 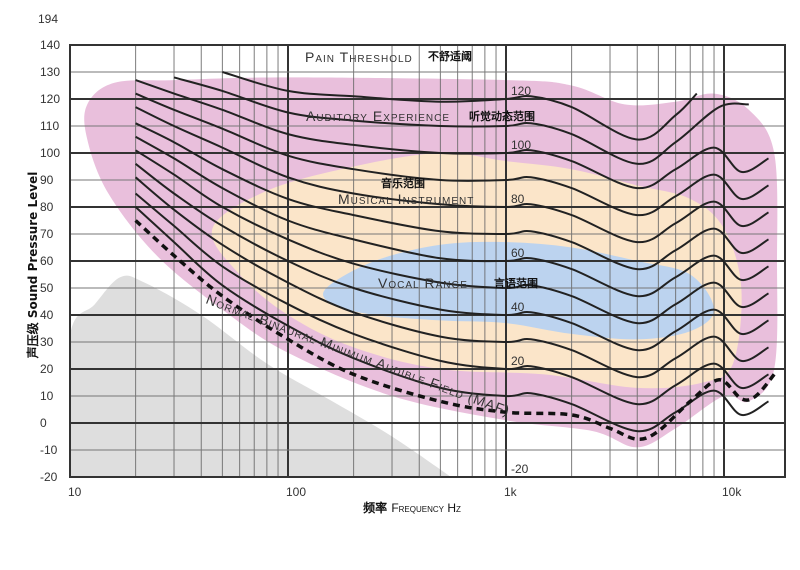 What do you see at coordinates (47, 261) in the screenshot?
I see `y-tick-label: 60` at bounding box center [47, 261].